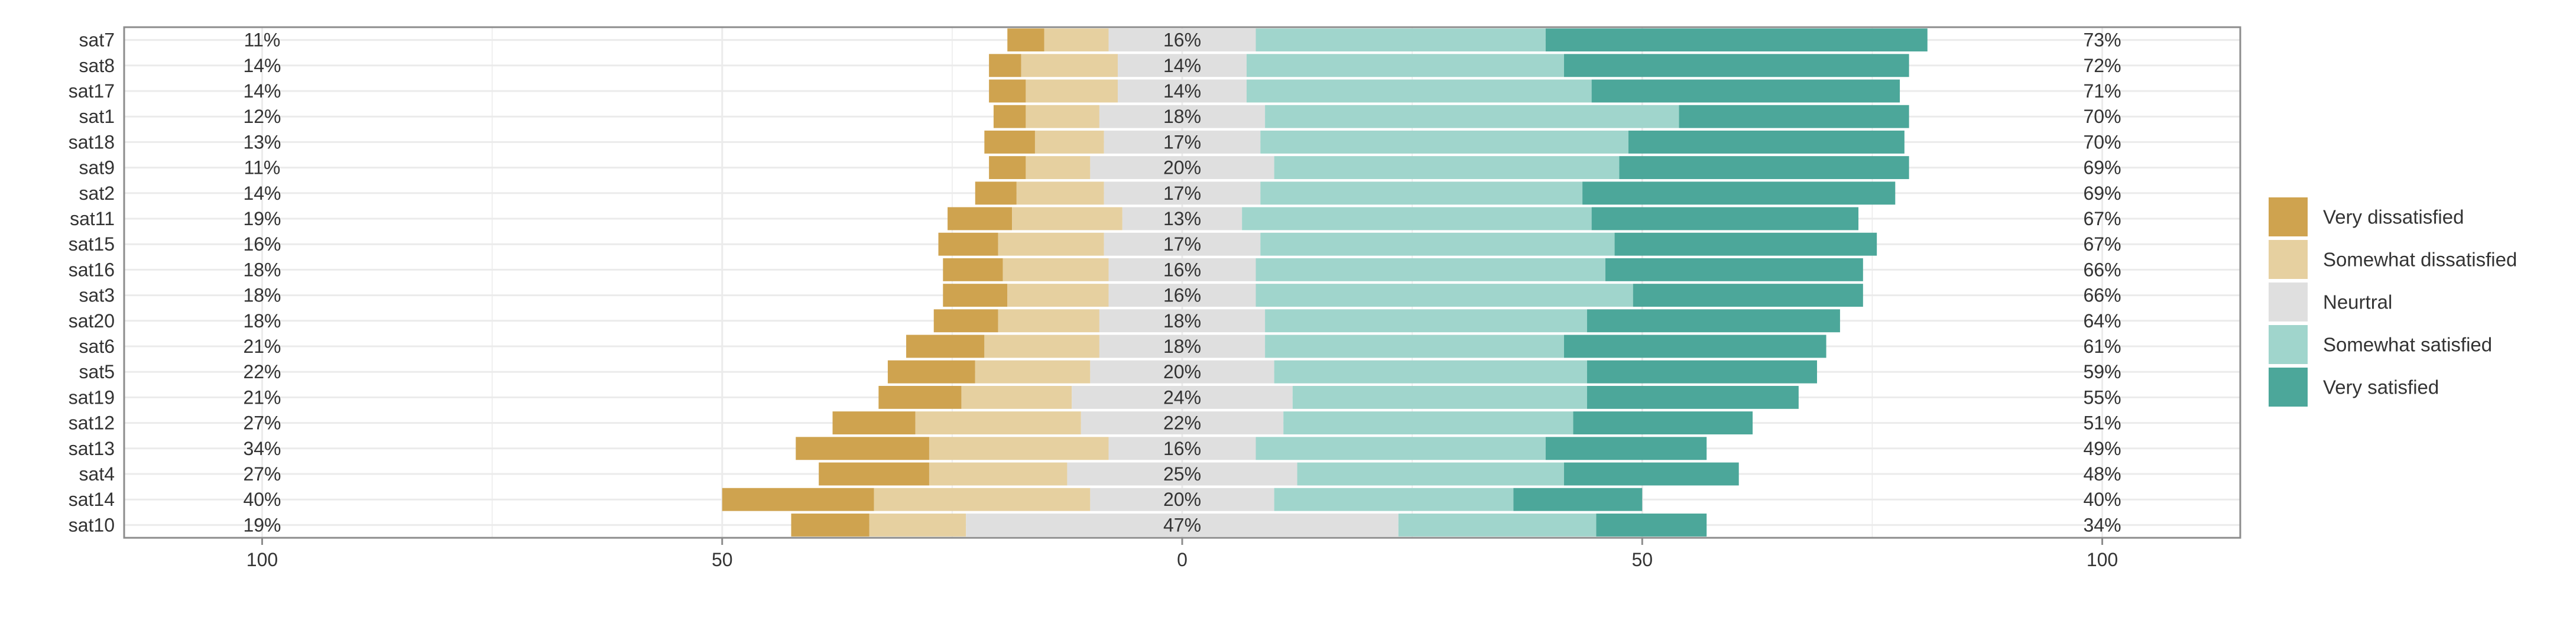 Image resolution: width=2576 pixels, height=630 pixels. What do you see at coordinates (97, 193) in the screenshot?
I see `category-label: sat2` at bounding box center [97, 193].